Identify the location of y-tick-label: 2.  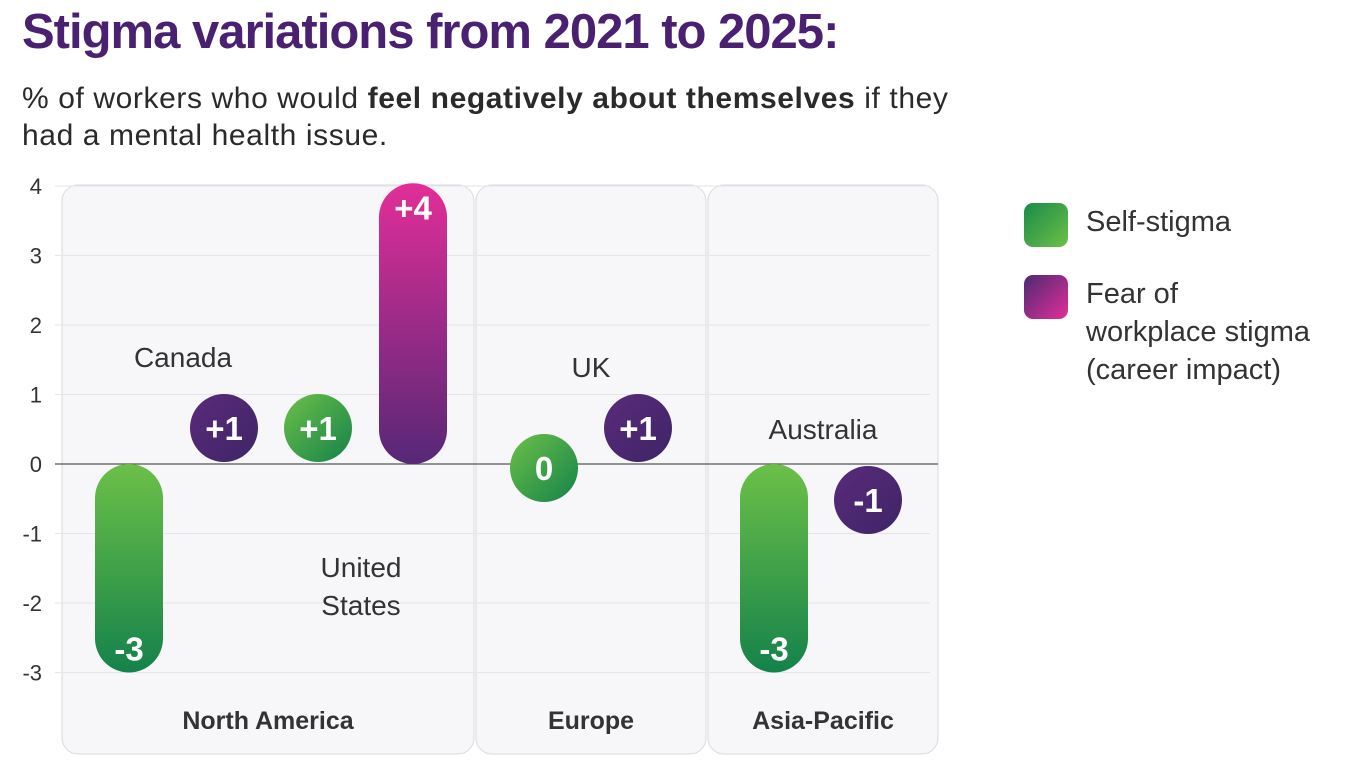
(36, 325).